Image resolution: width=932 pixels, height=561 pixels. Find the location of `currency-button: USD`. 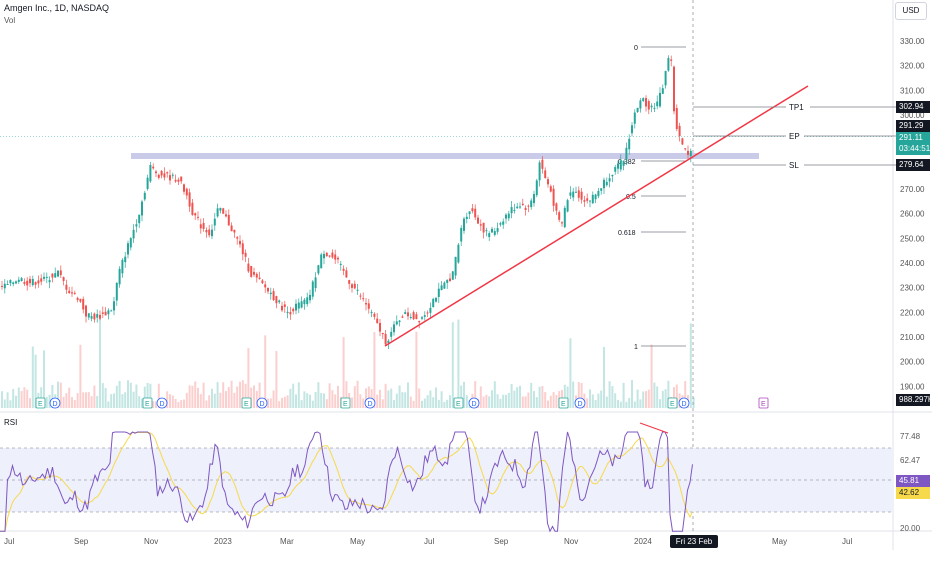

currency-button: USD is located at coordinates (911, 11).